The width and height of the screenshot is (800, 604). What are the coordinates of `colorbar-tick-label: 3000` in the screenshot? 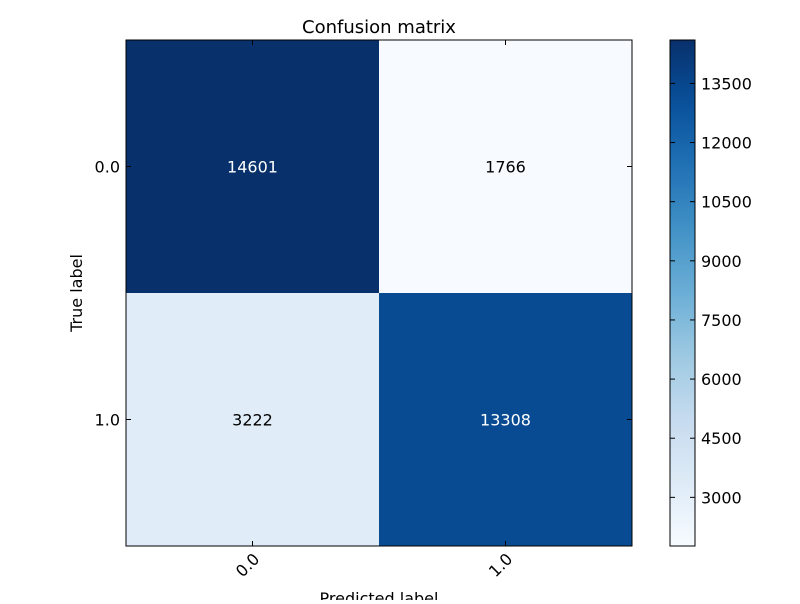 It's located at (721, 497).